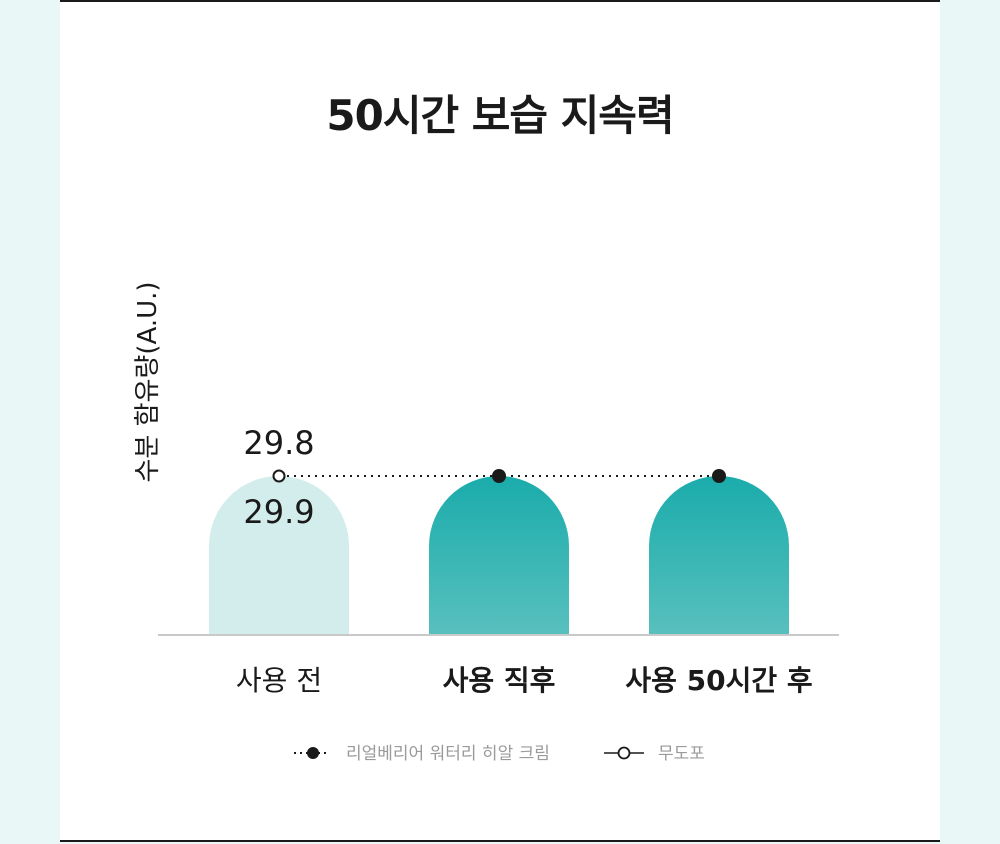 This screenshot has width=1000, height=844. I want to click on legend-item-product: 리얼베리어 워터리 히알 크림, so click(422, 754).